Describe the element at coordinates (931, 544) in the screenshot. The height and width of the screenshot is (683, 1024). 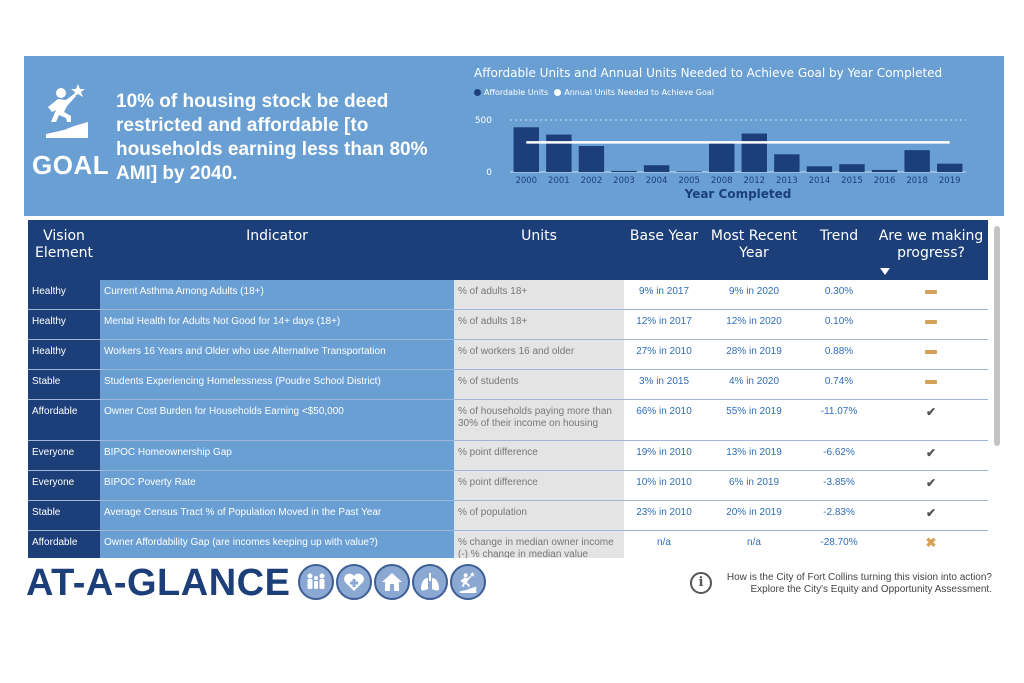
I see `progress-cell: ✖` at that location.